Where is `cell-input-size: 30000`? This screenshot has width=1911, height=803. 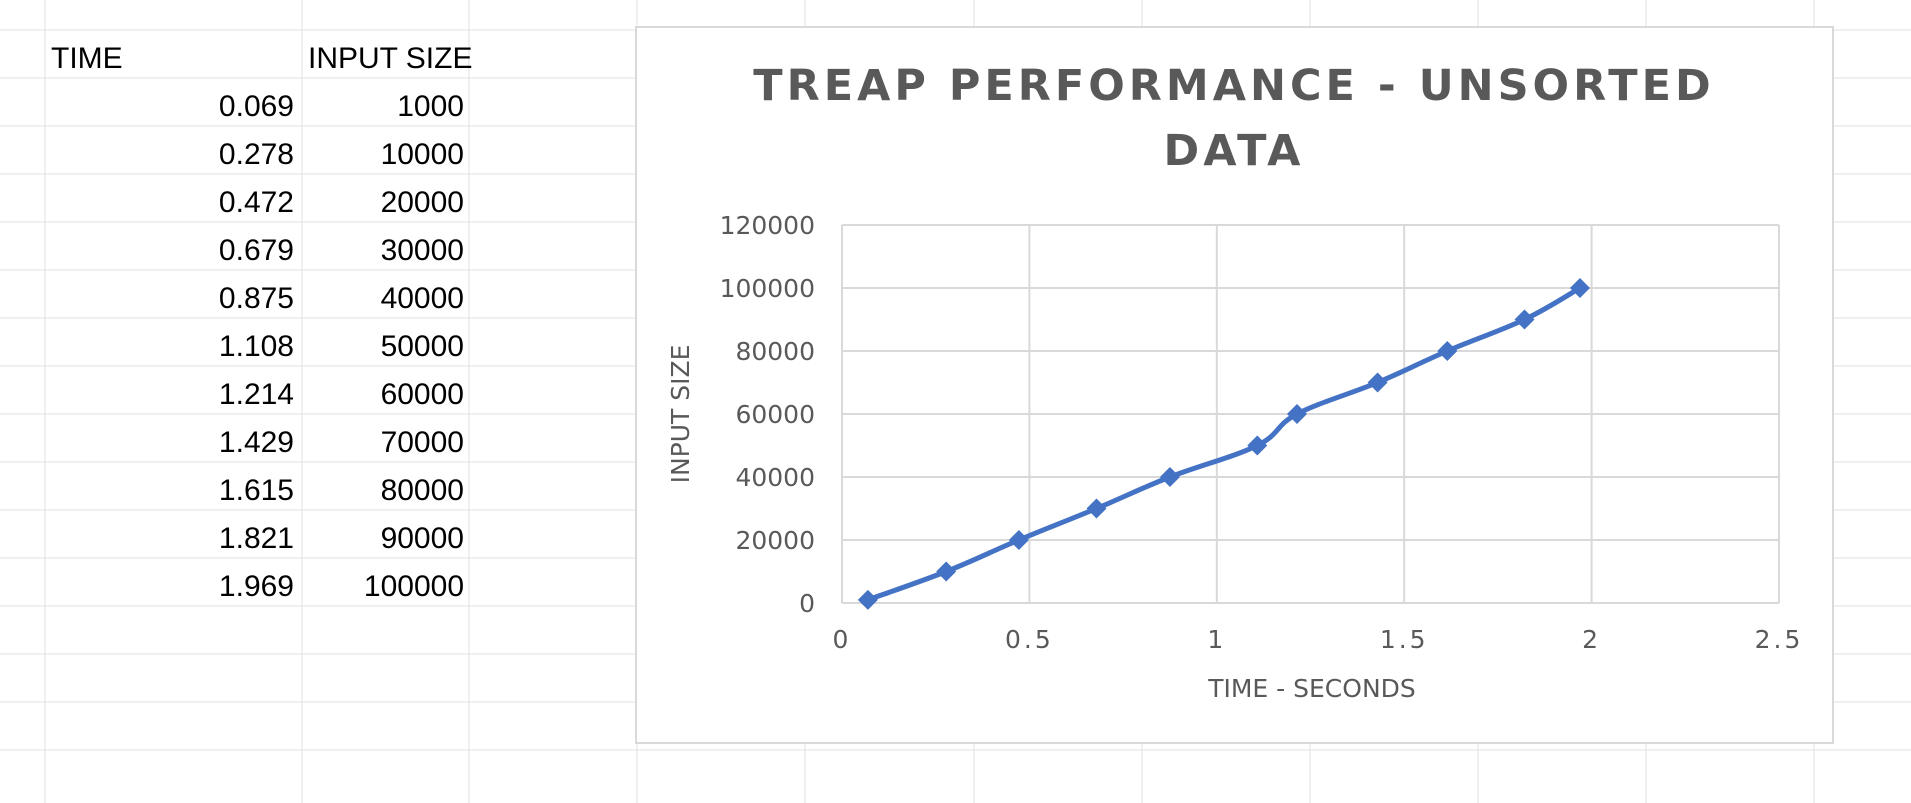
cell-input-size: 30000 is located at coordinates (422, 250).